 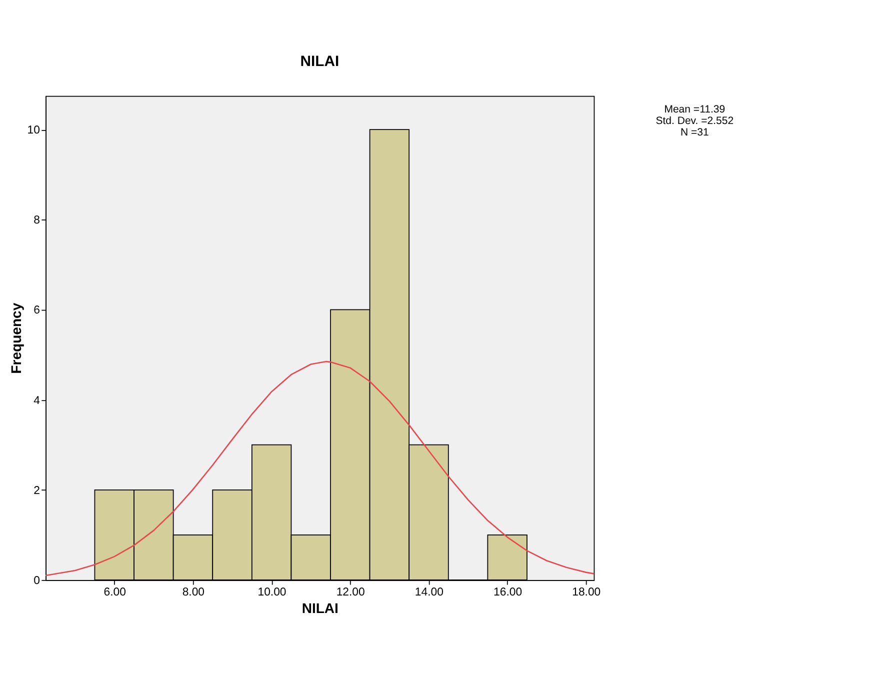 I want to click on x-tick-label: 14.00, so click(x=429, y=592).